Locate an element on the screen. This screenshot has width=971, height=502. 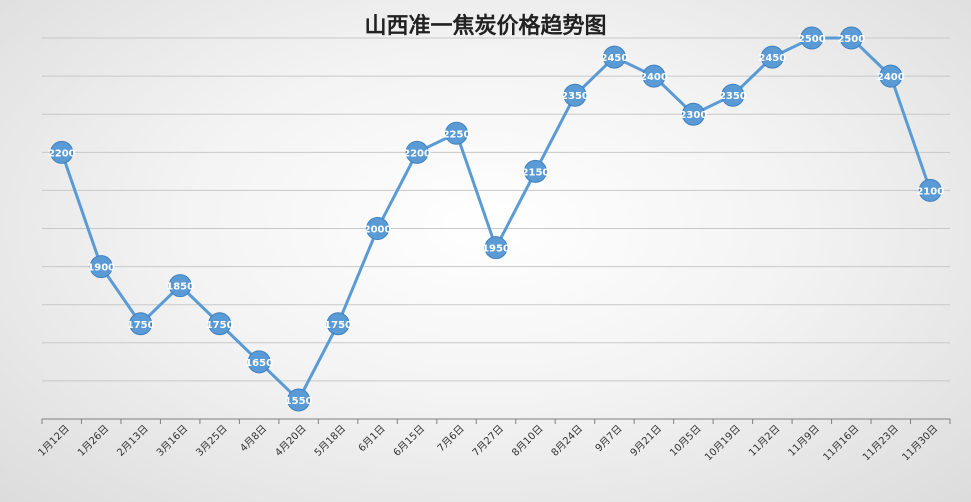
data-label: 1650 is located at coordinates (259, 363).